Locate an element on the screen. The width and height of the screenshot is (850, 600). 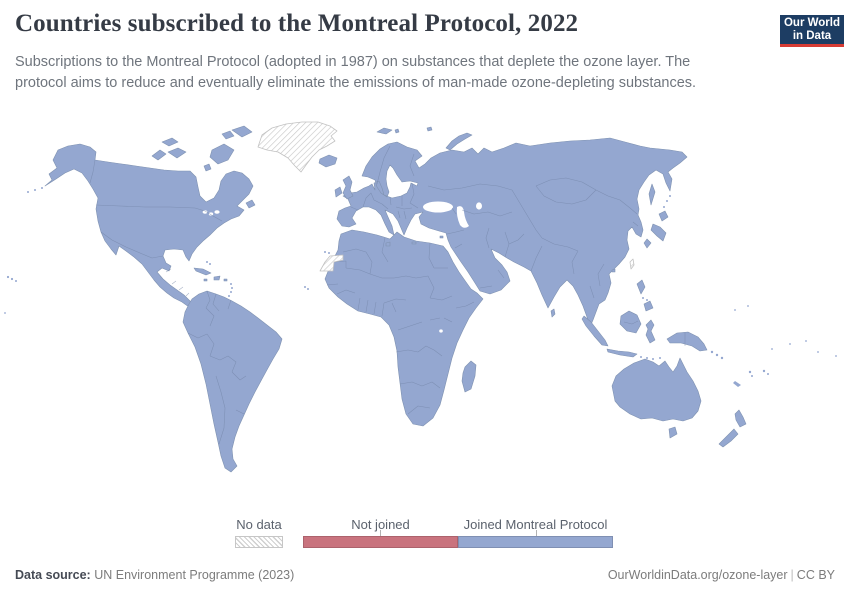
owid-url-link: OurWorldinData.org/ozone-layer is located at coordinates (697, 575).